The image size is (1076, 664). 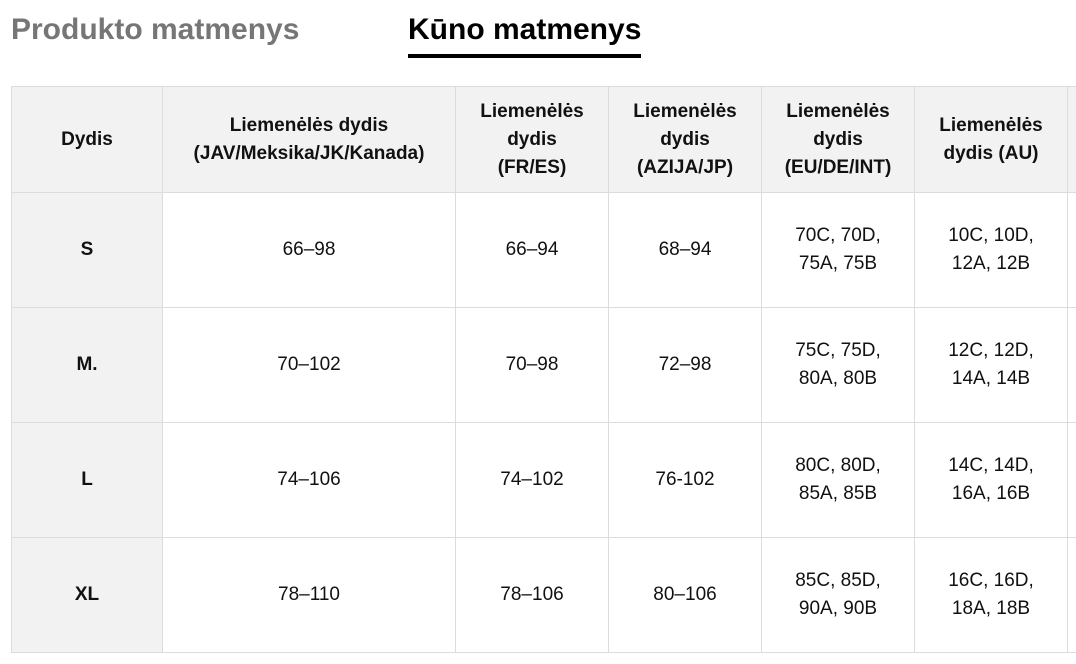 I want to click on header-bra-size-asia: Liemenėlės dydis (AZIJA/JP), so click(x=685, y=139).